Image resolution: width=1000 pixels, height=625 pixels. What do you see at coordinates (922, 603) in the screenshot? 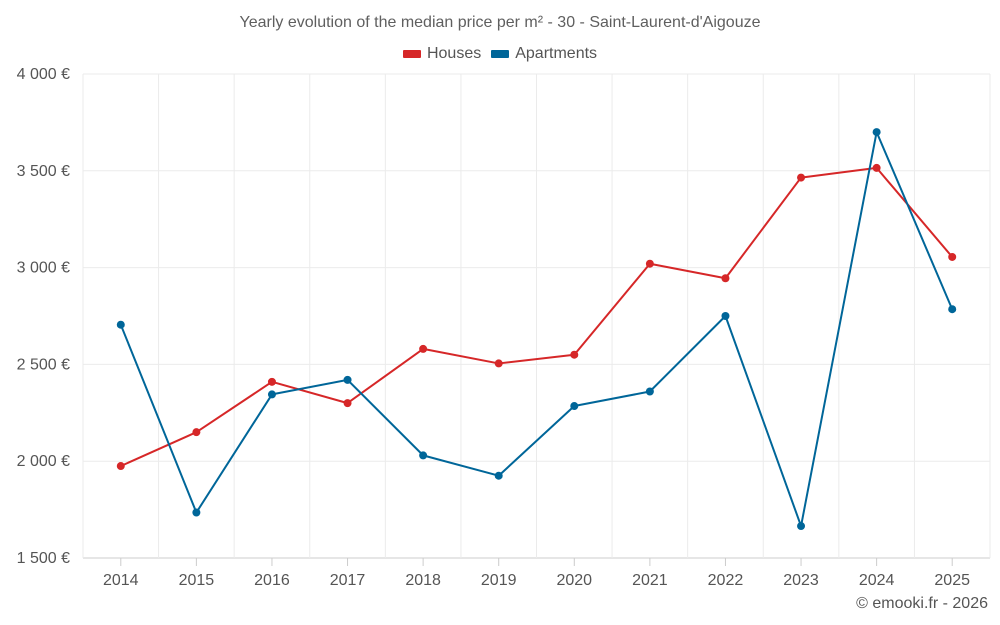
I see `credit-text: © emooki.fr - 2026` at bounding box center [922, 603].